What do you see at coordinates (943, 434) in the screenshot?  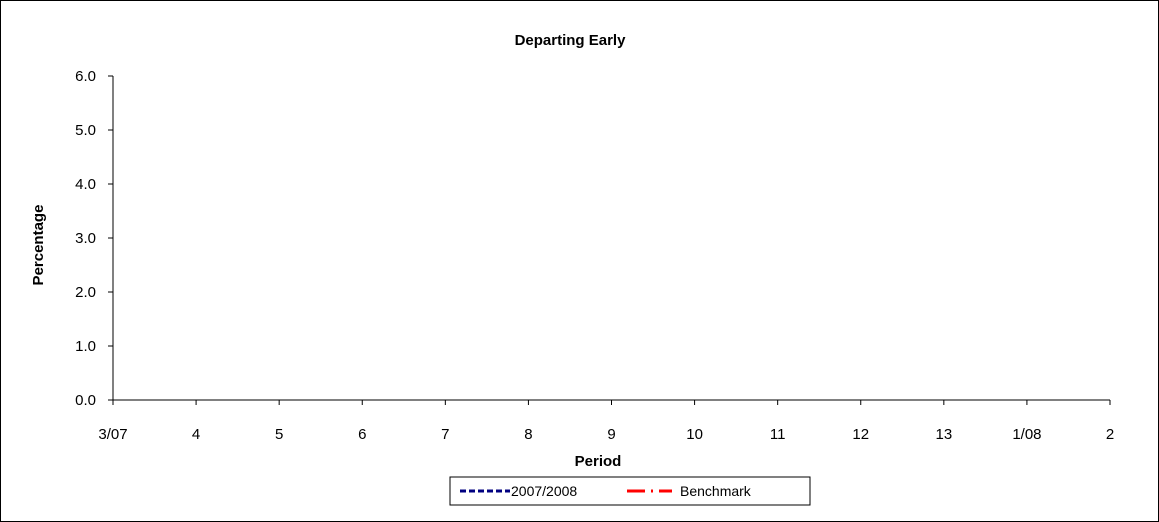 I see `x-tick-label: 13` at bounding box center [943, 434].